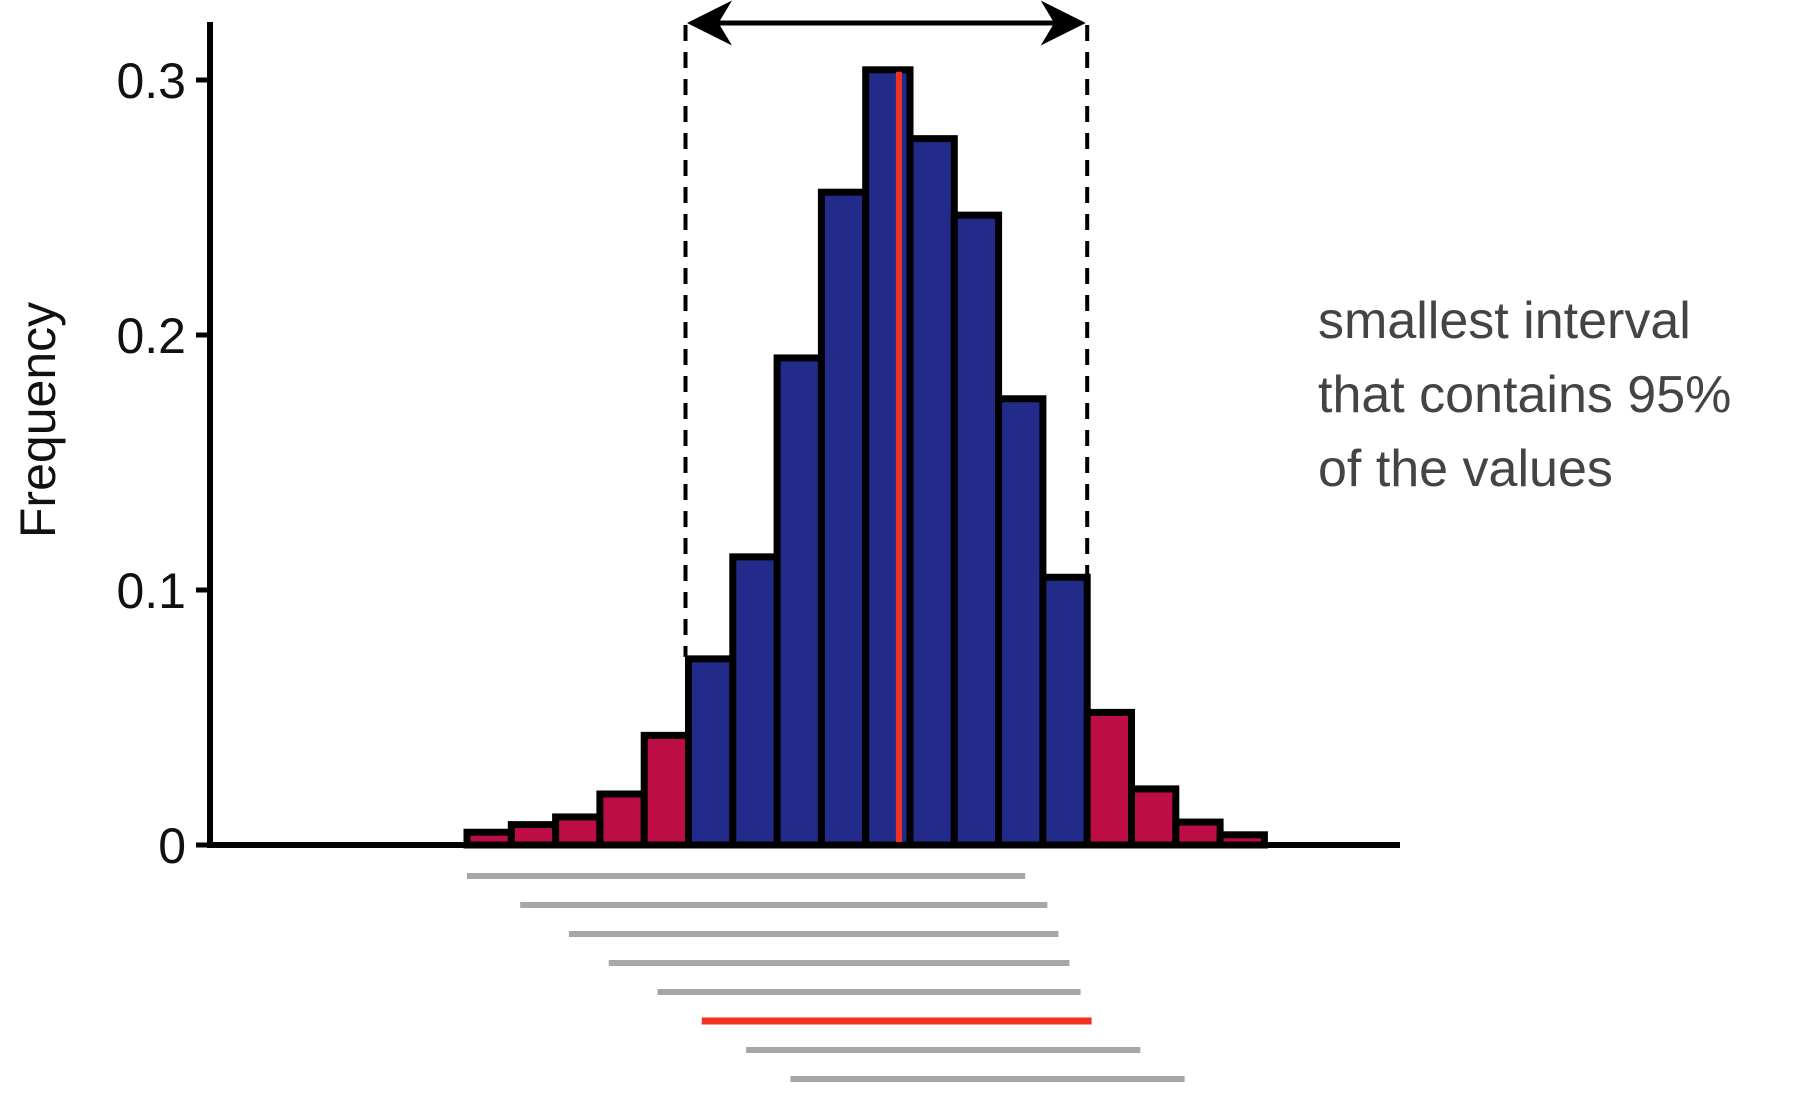  I want to click on y-tick-label: 0.3, so click(151, 81).